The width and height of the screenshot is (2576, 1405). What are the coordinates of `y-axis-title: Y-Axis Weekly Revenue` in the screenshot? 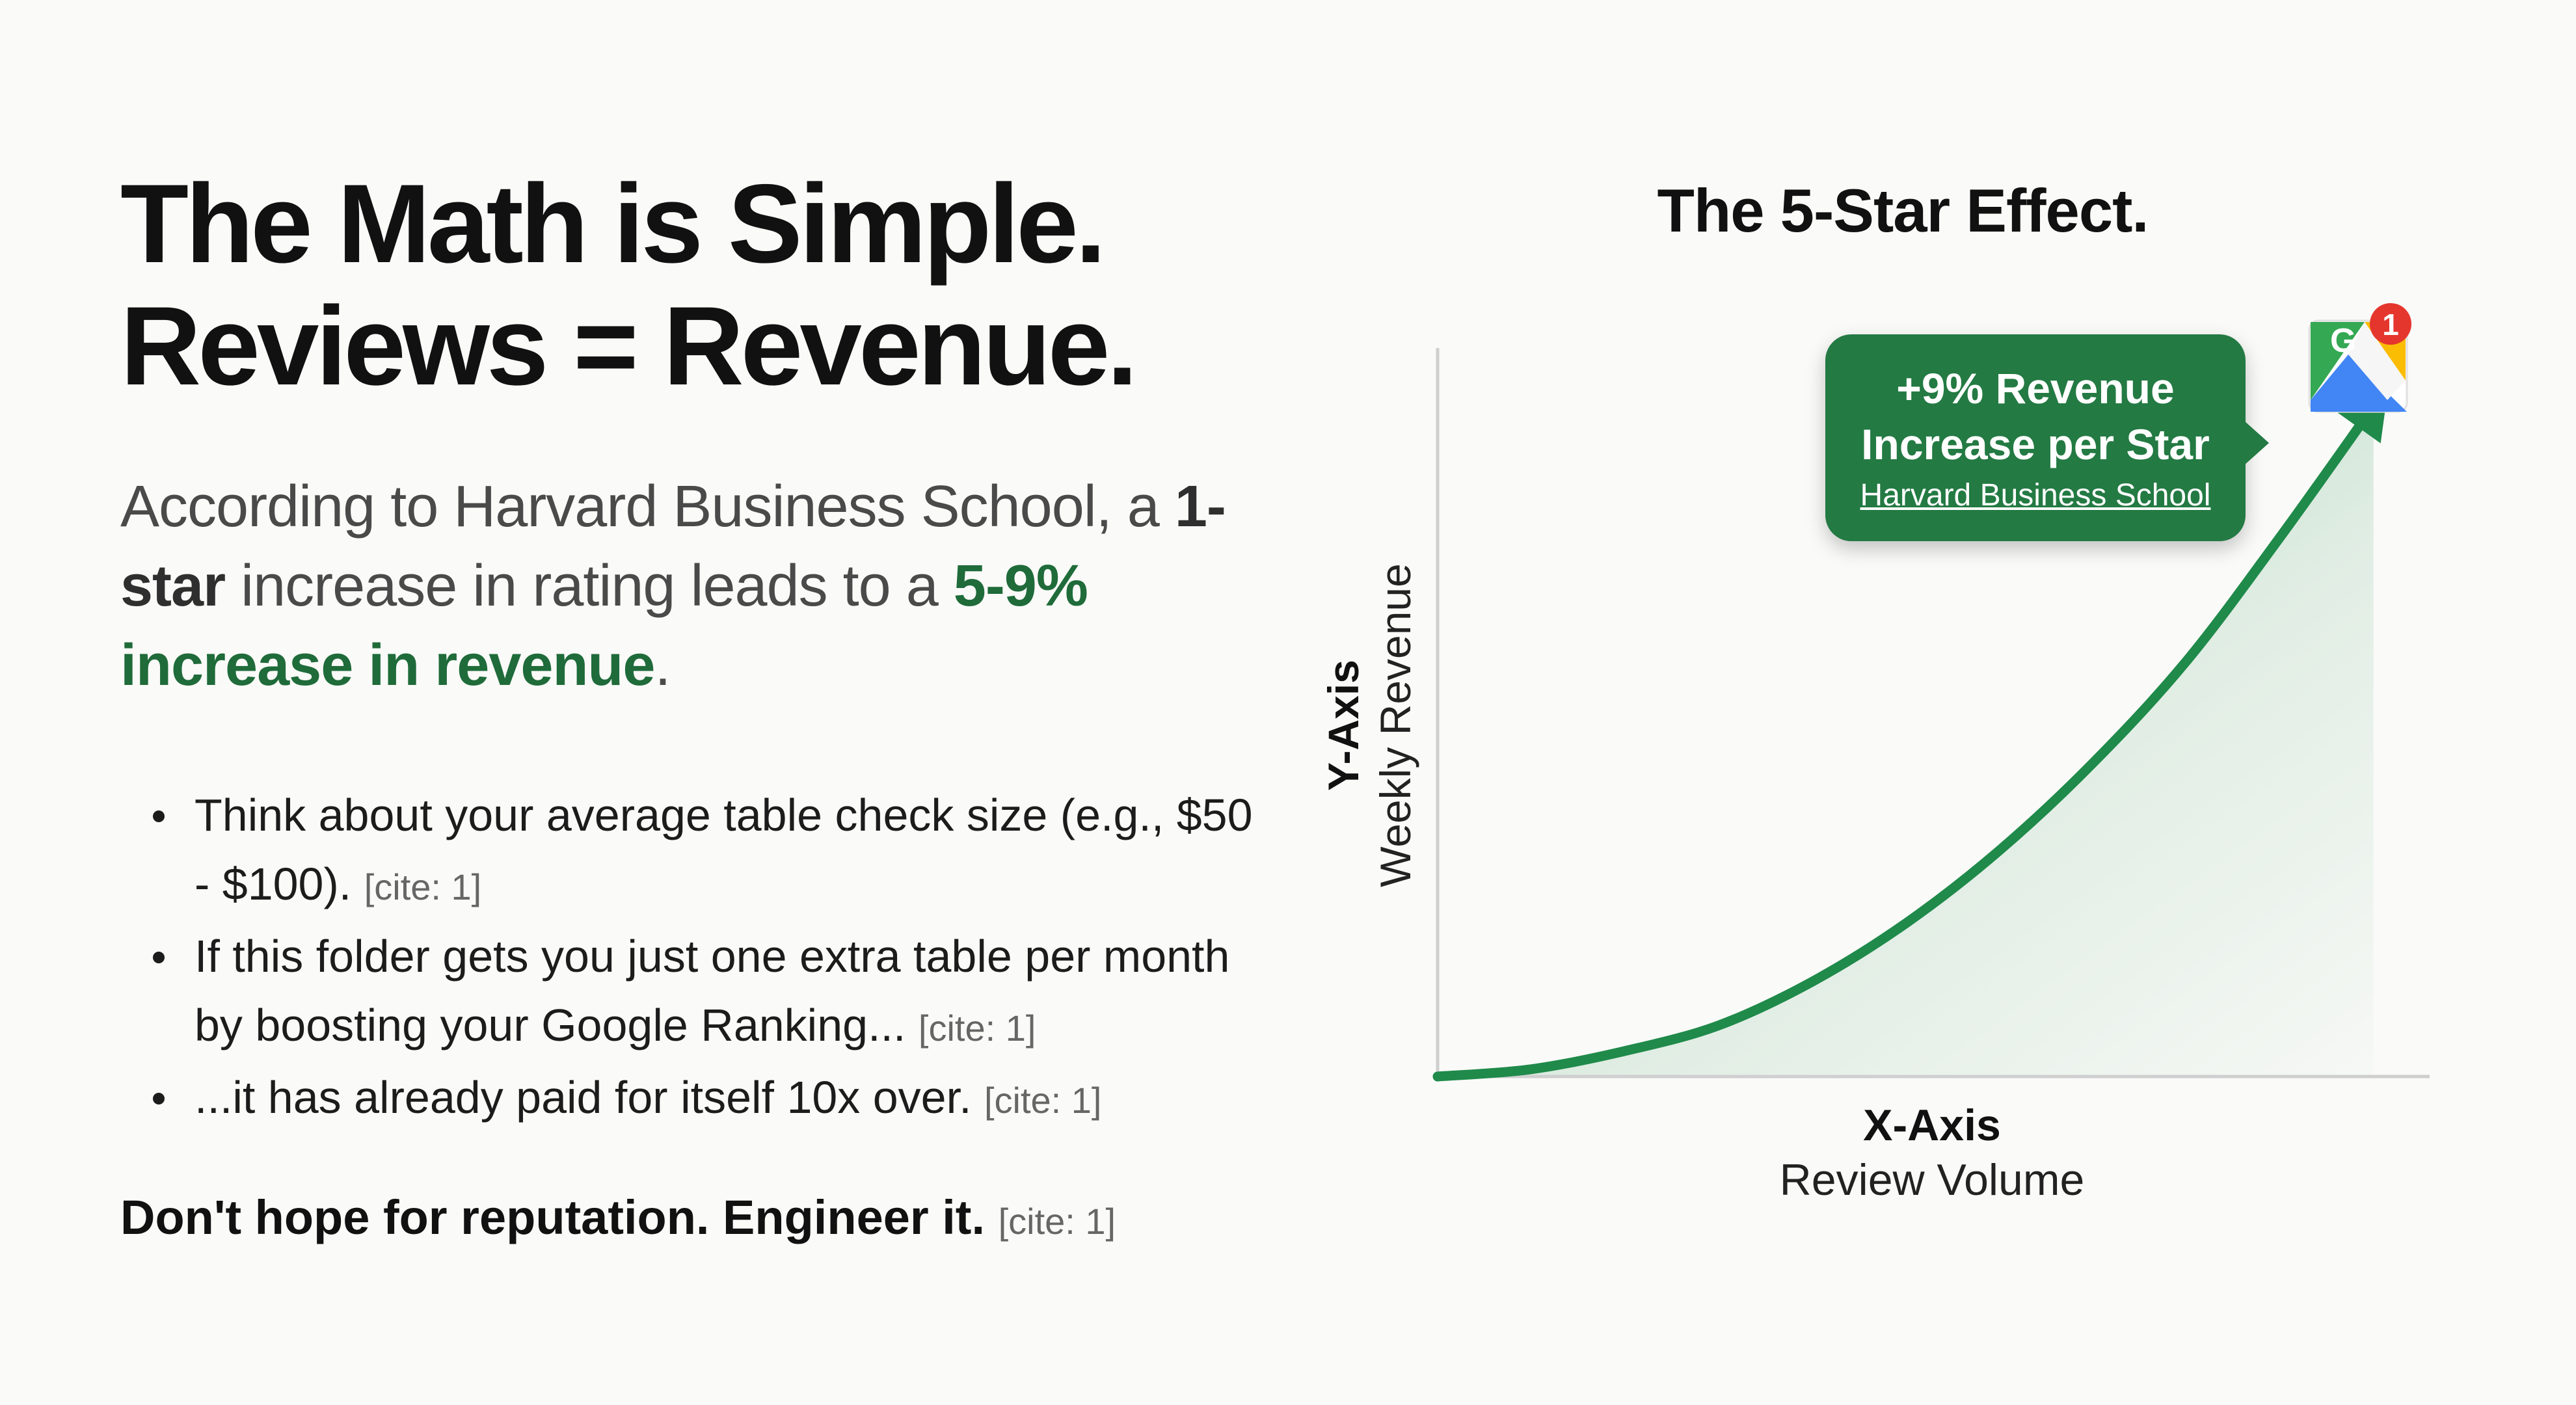 It's located at (1369, 725).